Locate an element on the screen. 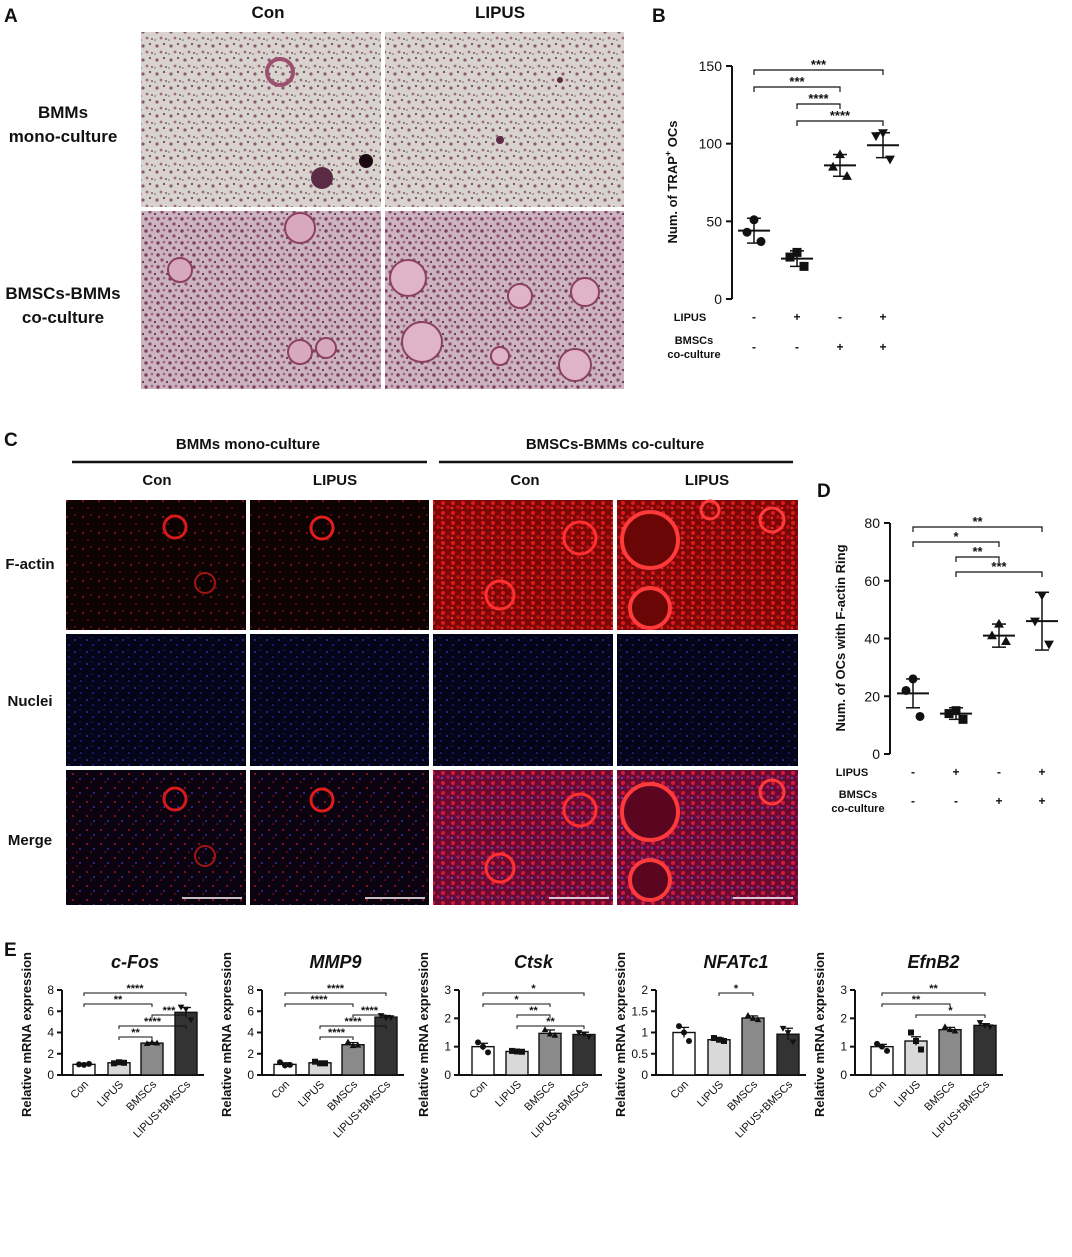  panel-d-letter: D is located at coordinates (824, 491).